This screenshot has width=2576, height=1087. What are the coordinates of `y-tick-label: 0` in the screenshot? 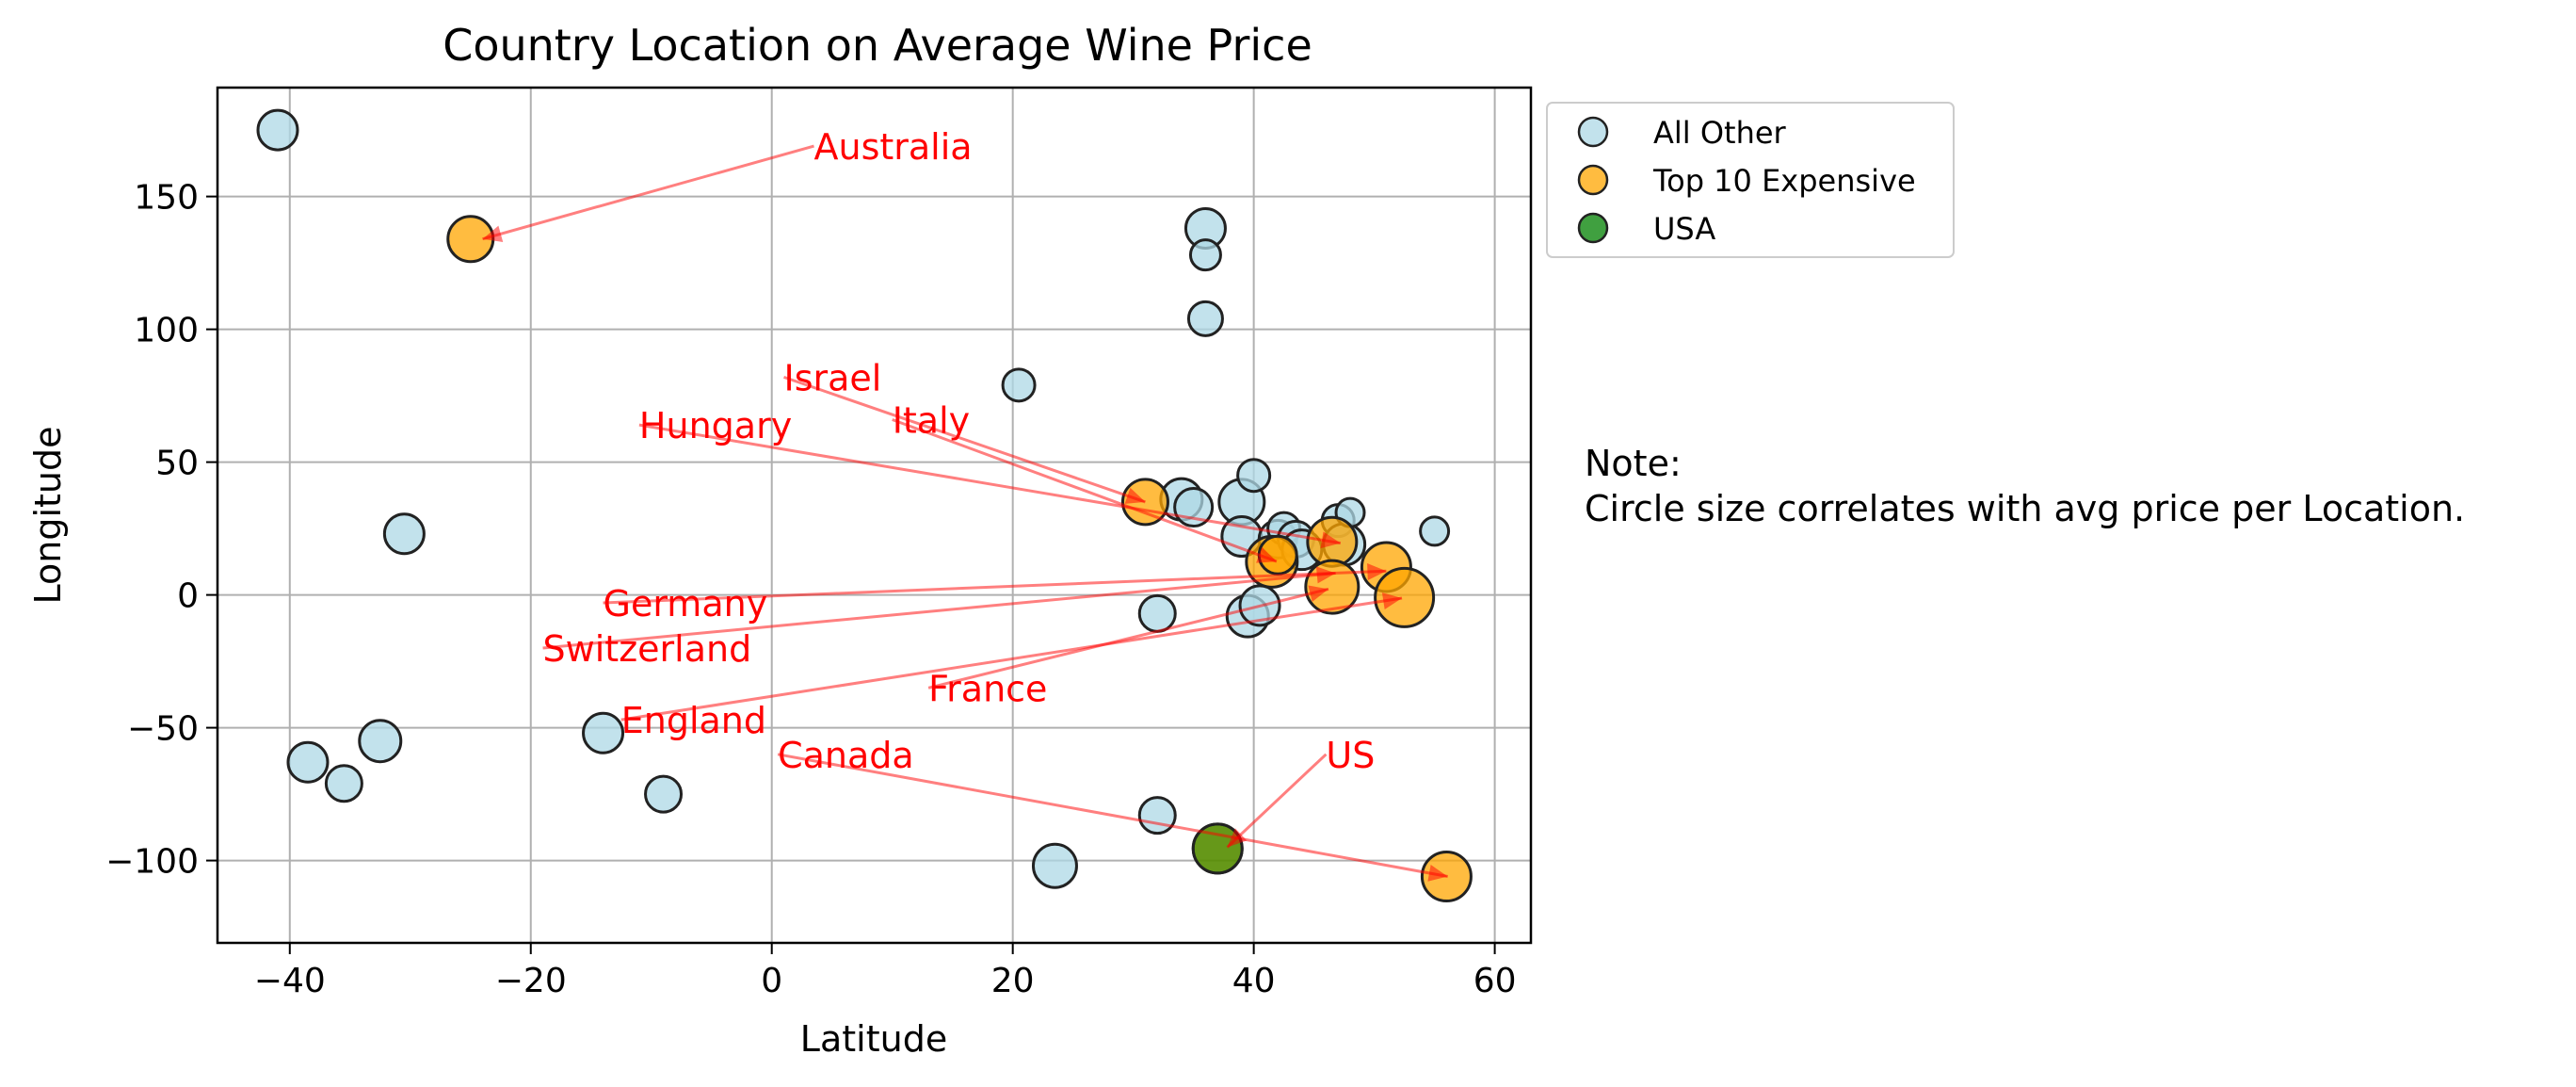 It's located at (188, 596).